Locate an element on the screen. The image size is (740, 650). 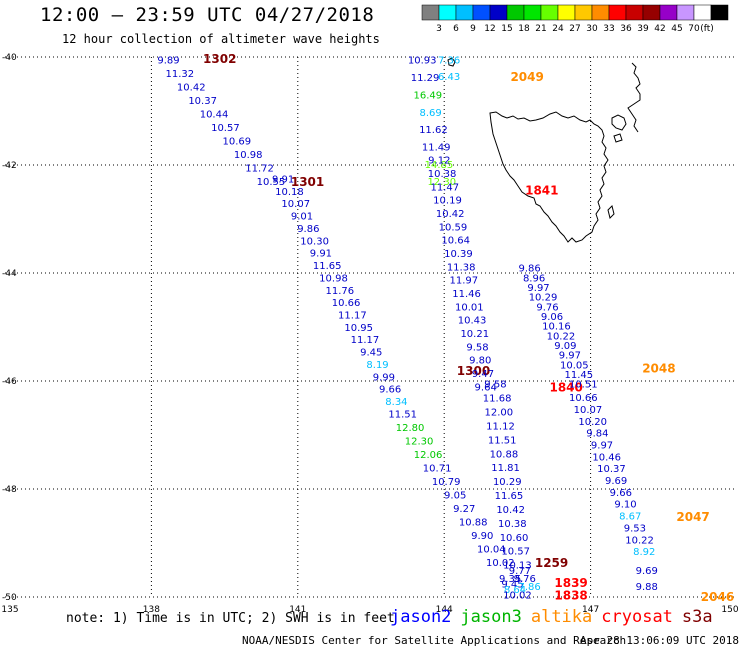
flinders-island-path is located at coordinates (619, 122).